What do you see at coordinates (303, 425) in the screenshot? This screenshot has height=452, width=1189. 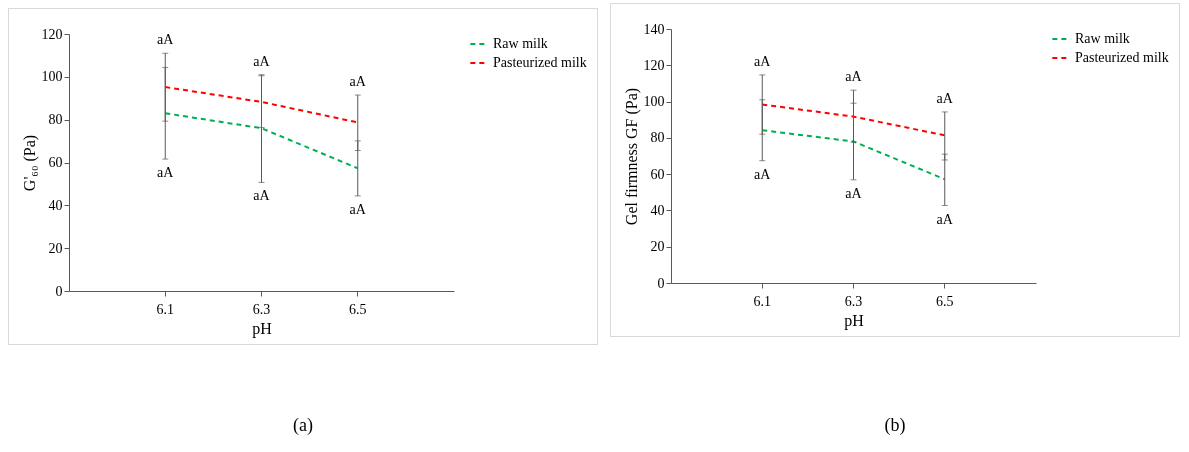 I see `text: (a)` at bounding box center [303, 425].